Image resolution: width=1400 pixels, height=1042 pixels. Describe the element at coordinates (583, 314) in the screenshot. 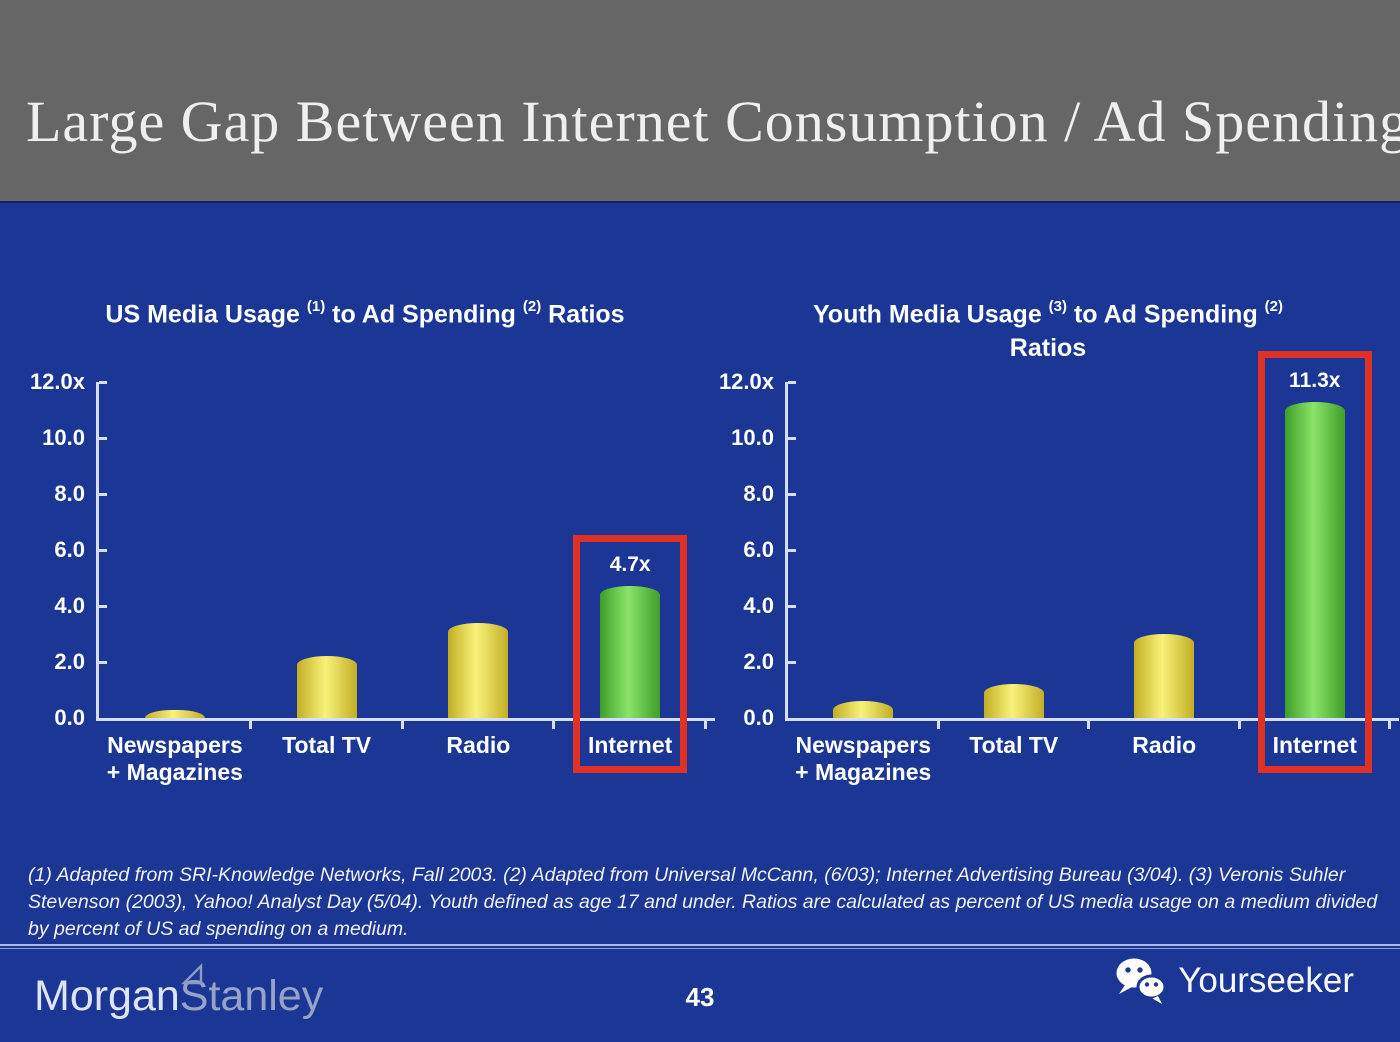

I see `chart-title-text: Ratios` at that location.